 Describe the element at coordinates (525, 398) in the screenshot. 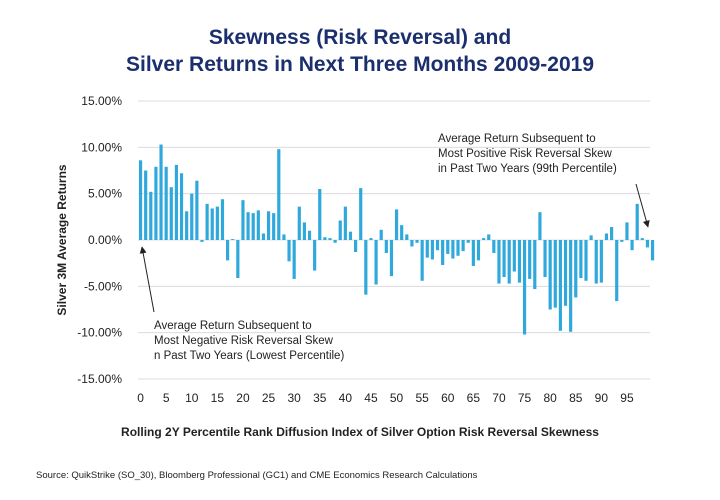

I see `x-tick-label: 75` at that location.